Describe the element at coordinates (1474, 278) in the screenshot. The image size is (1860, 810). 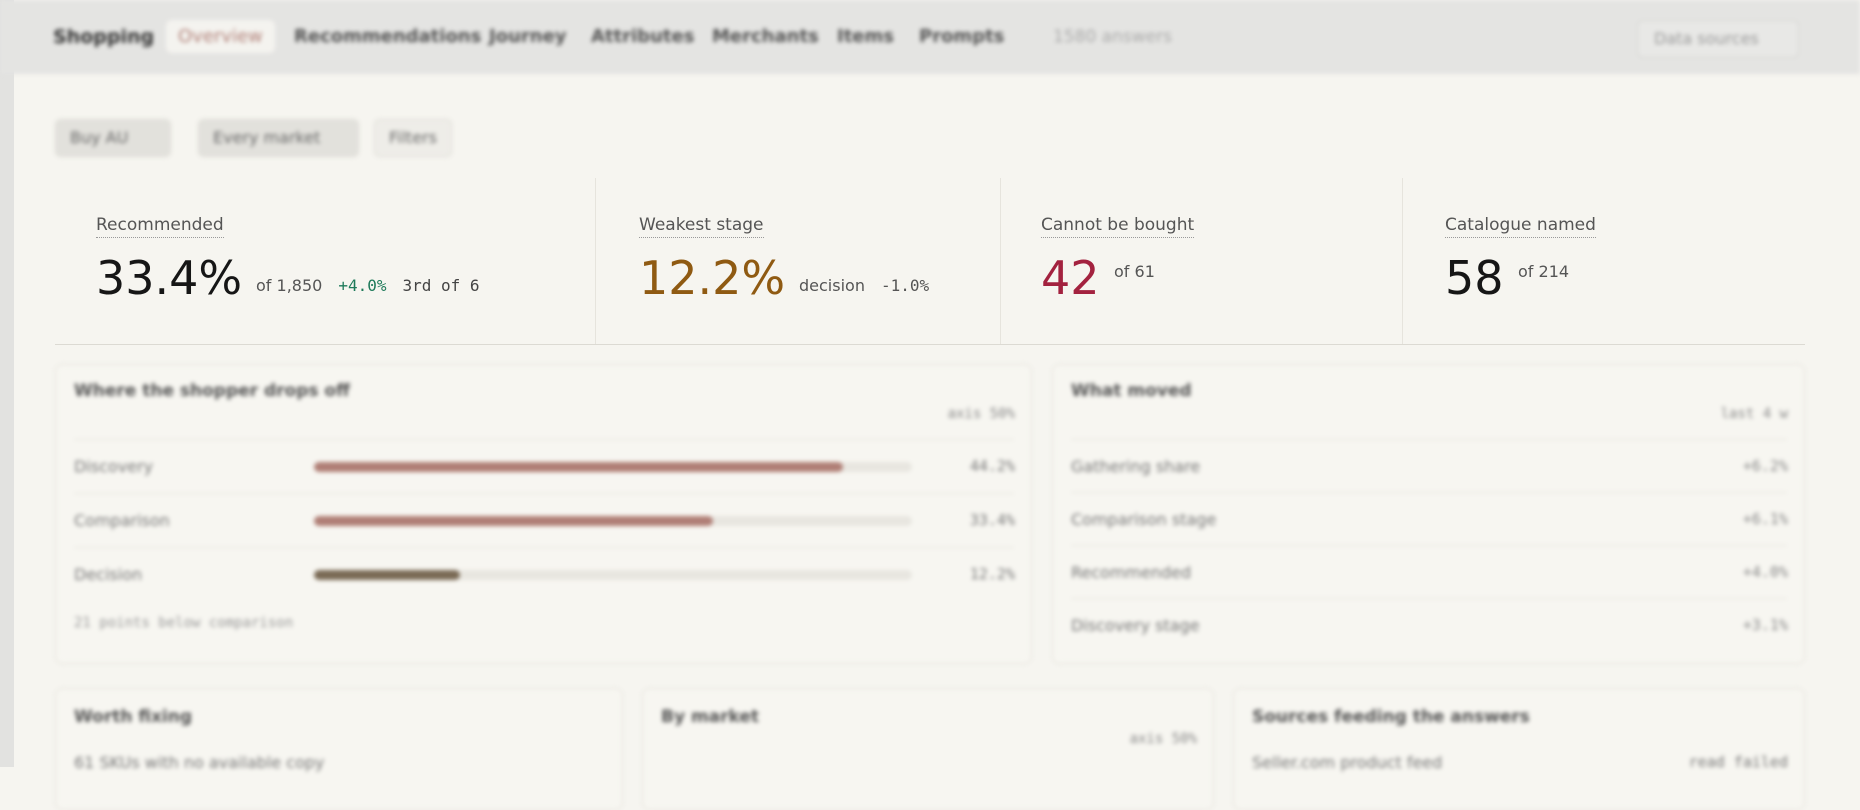
I see `kpi-value: 58` at that location.